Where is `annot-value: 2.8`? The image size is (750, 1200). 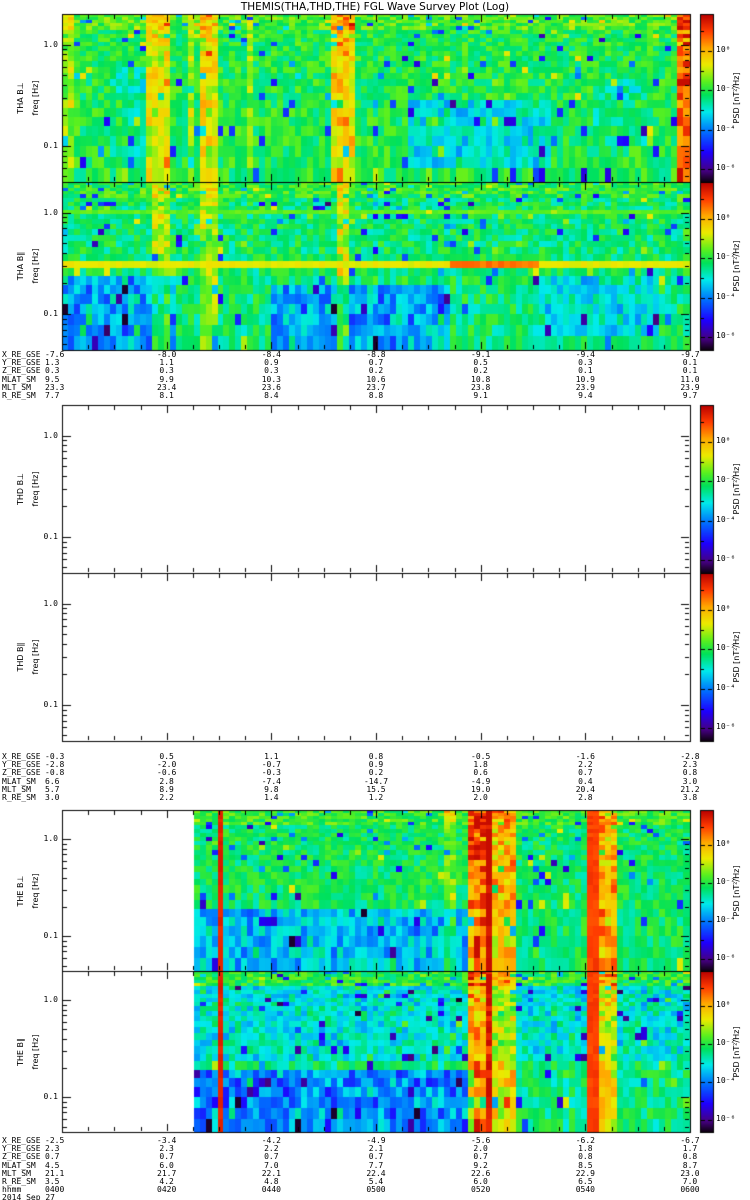
annot-value: 2.8 is located at coordinates (166, 781).